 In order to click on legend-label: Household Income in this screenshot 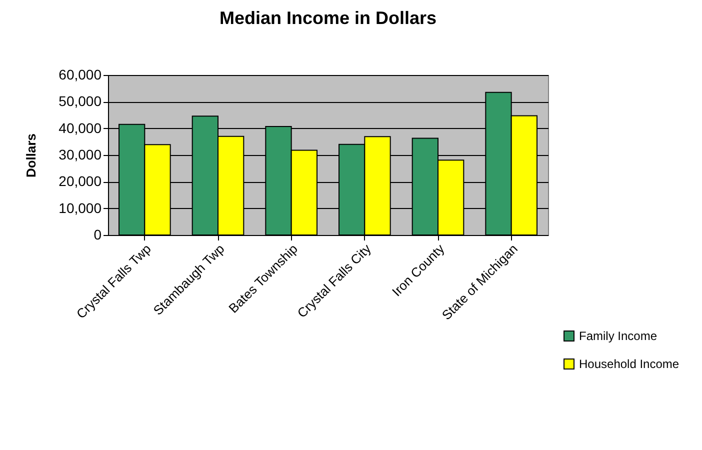, I will do `click(629, 364)`.